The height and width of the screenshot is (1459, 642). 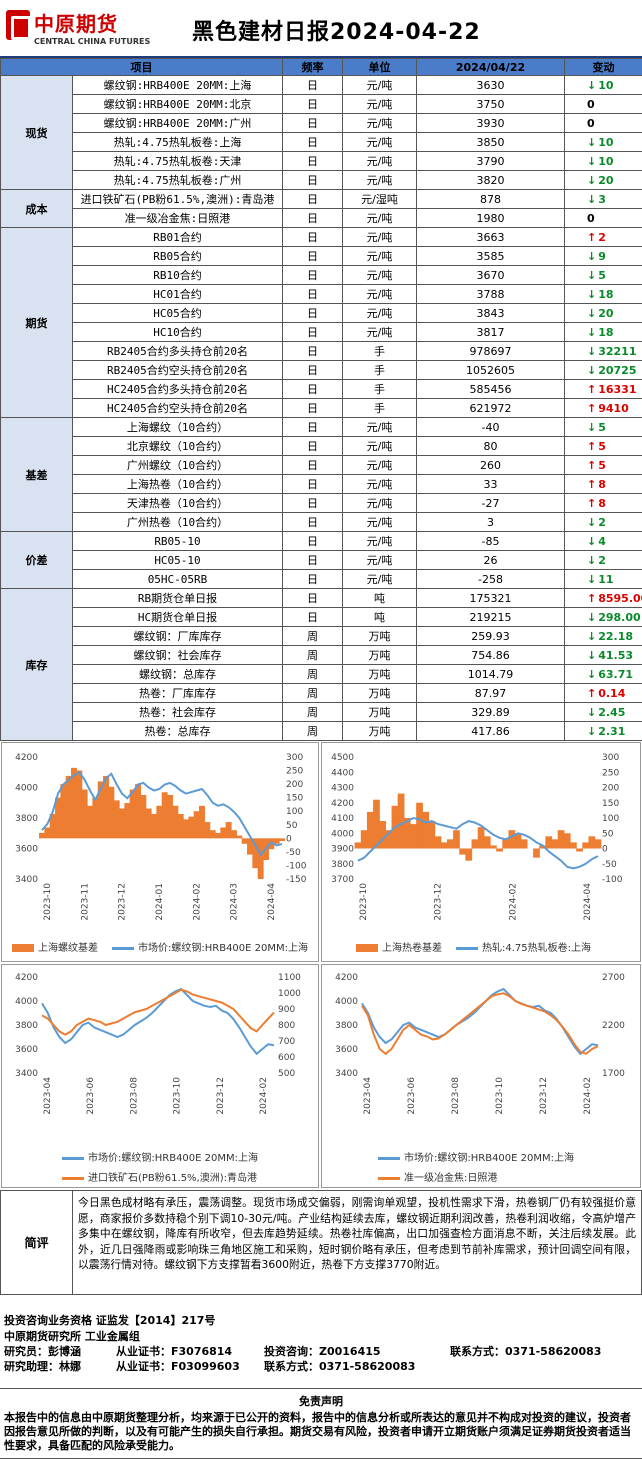 I want to click on item-name: 螺纹钢：总库存, so click(x=177, y=674).